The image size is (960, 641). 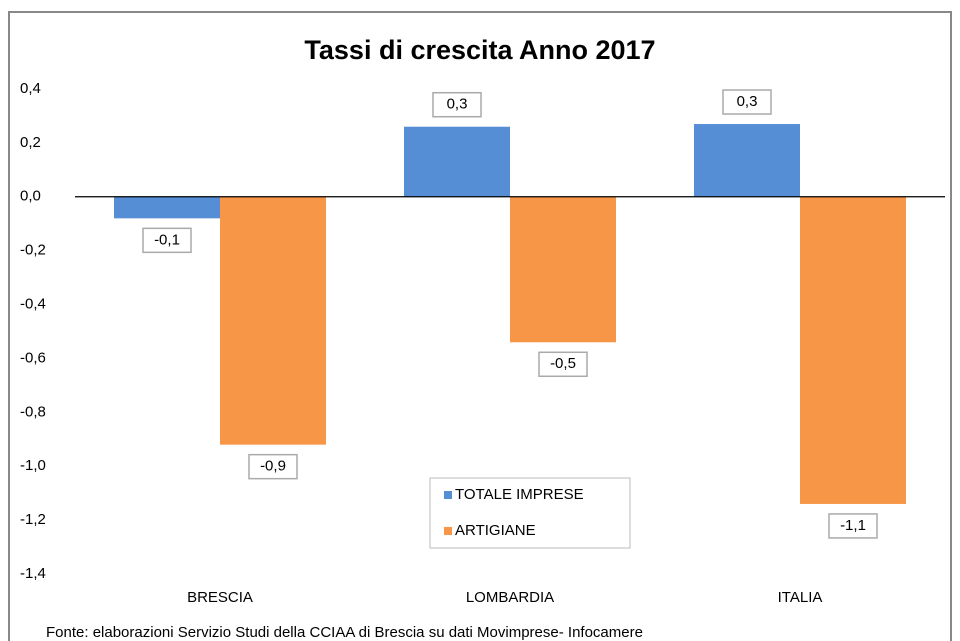 What do you see at coordinates (33, 250) in the screenshot?
I see `y-tick-label: -0,2` at bounding box center [33, 250].